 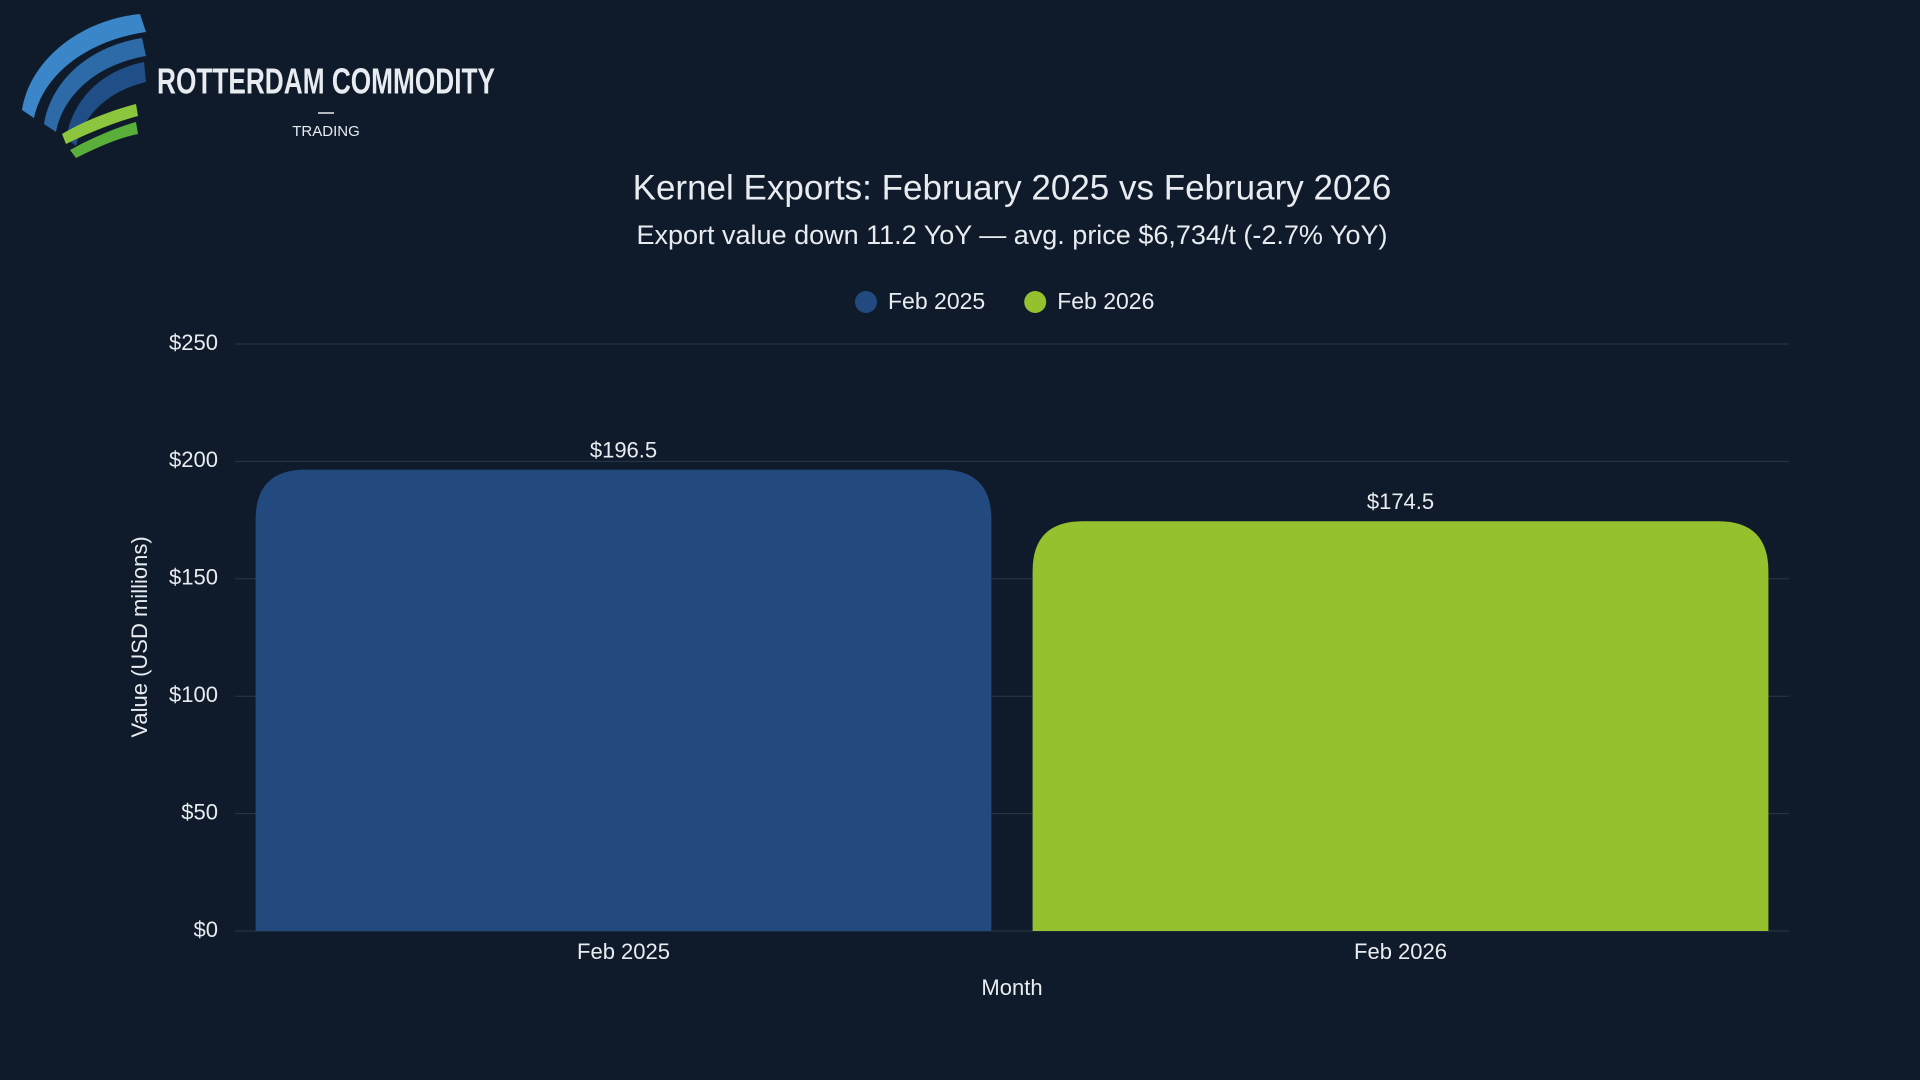 What do you see at coordinates (193, 459) in the screenshot?
I see `y-tick-label: $200` at bounding box center [193, 459].